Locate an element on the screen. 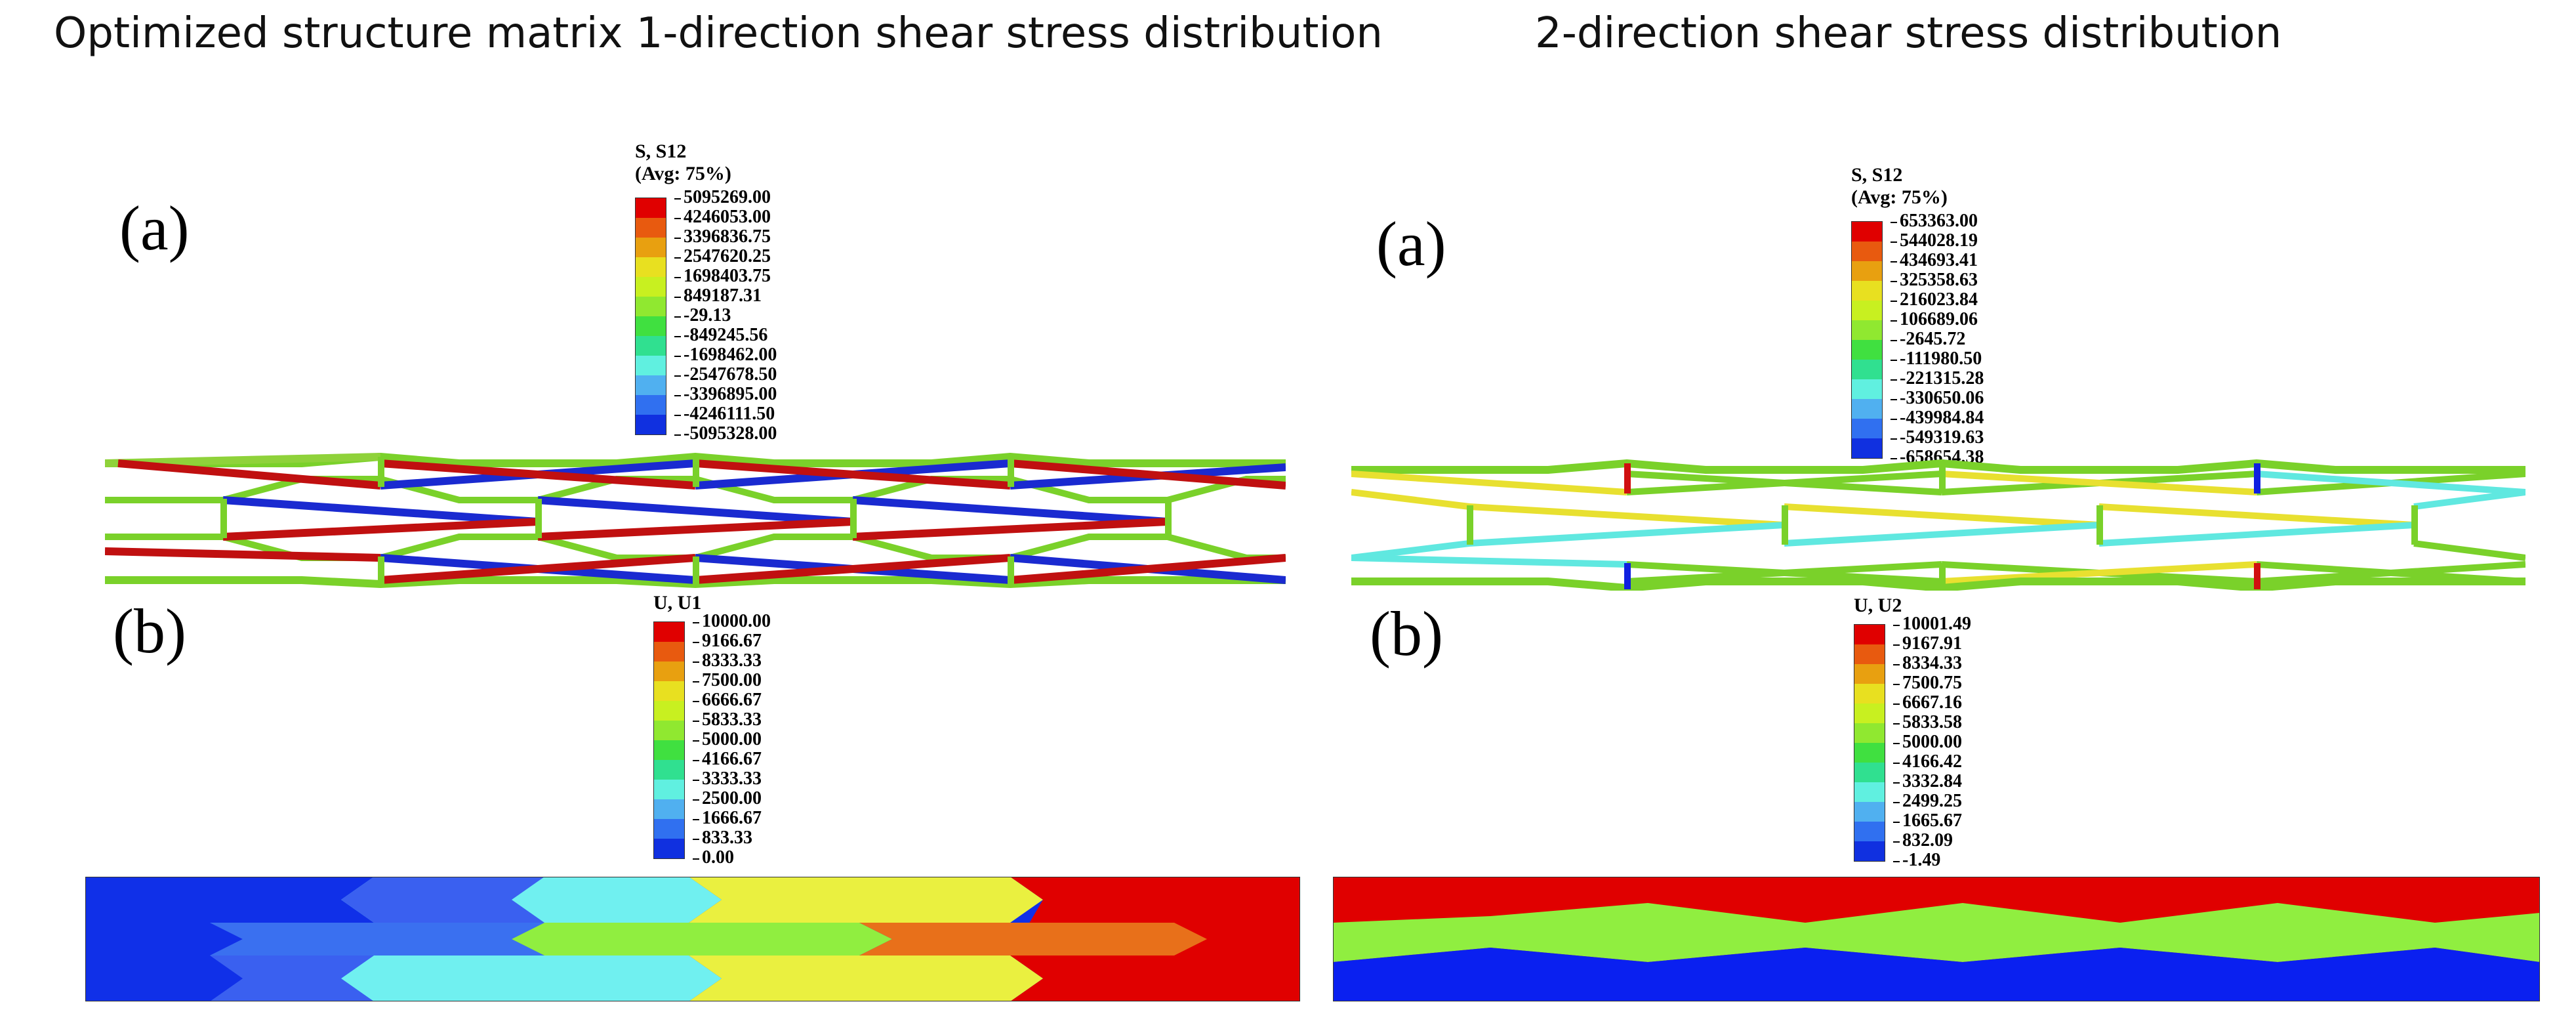  honeycomb-mesh-s12-right is located at coordinates (1938, 525).